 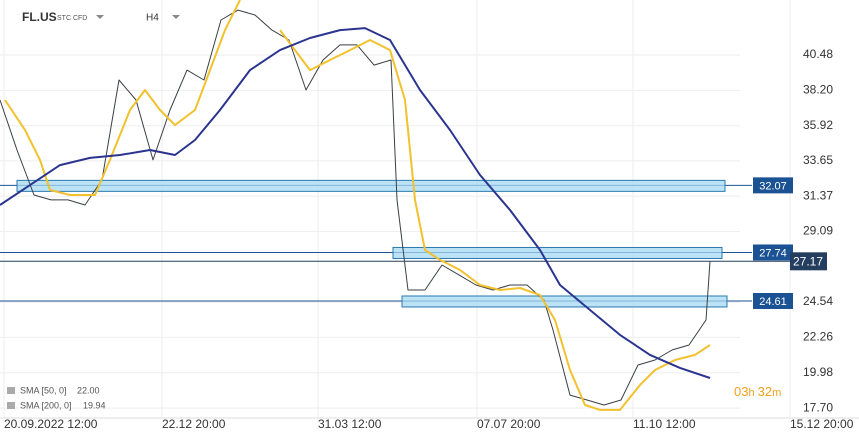 I want to click on y-tick-label: 17.70, so click(x=818, y=407).